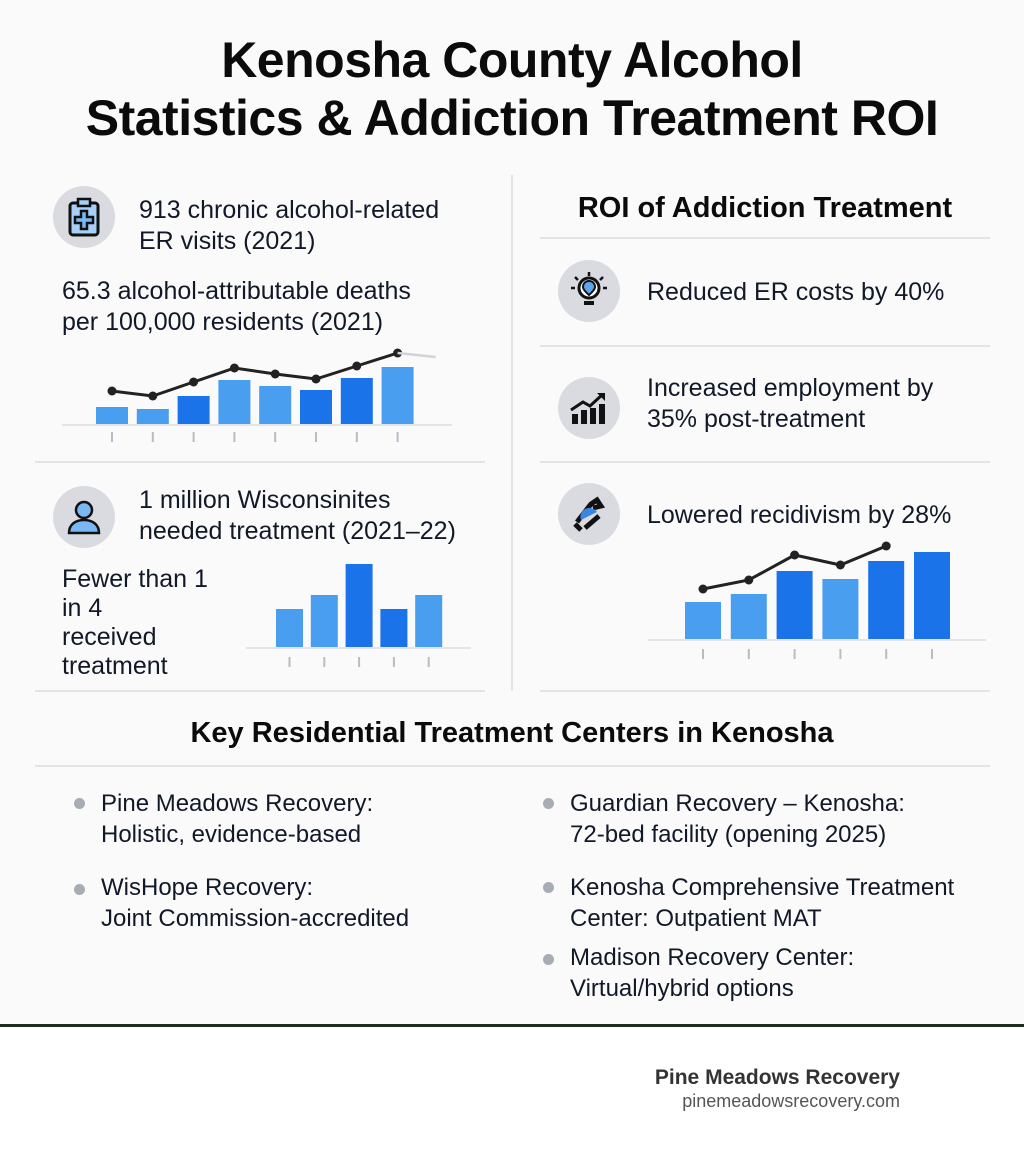 The width and height of the screenshot is (1024, 1154). What do you see at coordinates (227, 241) in the screenshot?
I see `er-visits-line2: ER visits (2021)` at bounding box center [227, 241].